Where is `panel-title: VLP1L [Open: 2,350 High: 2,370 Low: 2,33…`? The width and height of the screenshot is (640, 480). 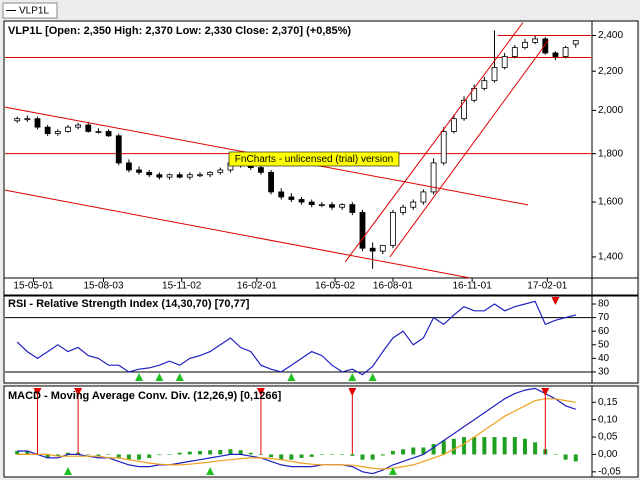 panel-title: VLP1L [Open: 2,350 High: 2,370 Low: 2,33… is located at coordinates (179, 31).